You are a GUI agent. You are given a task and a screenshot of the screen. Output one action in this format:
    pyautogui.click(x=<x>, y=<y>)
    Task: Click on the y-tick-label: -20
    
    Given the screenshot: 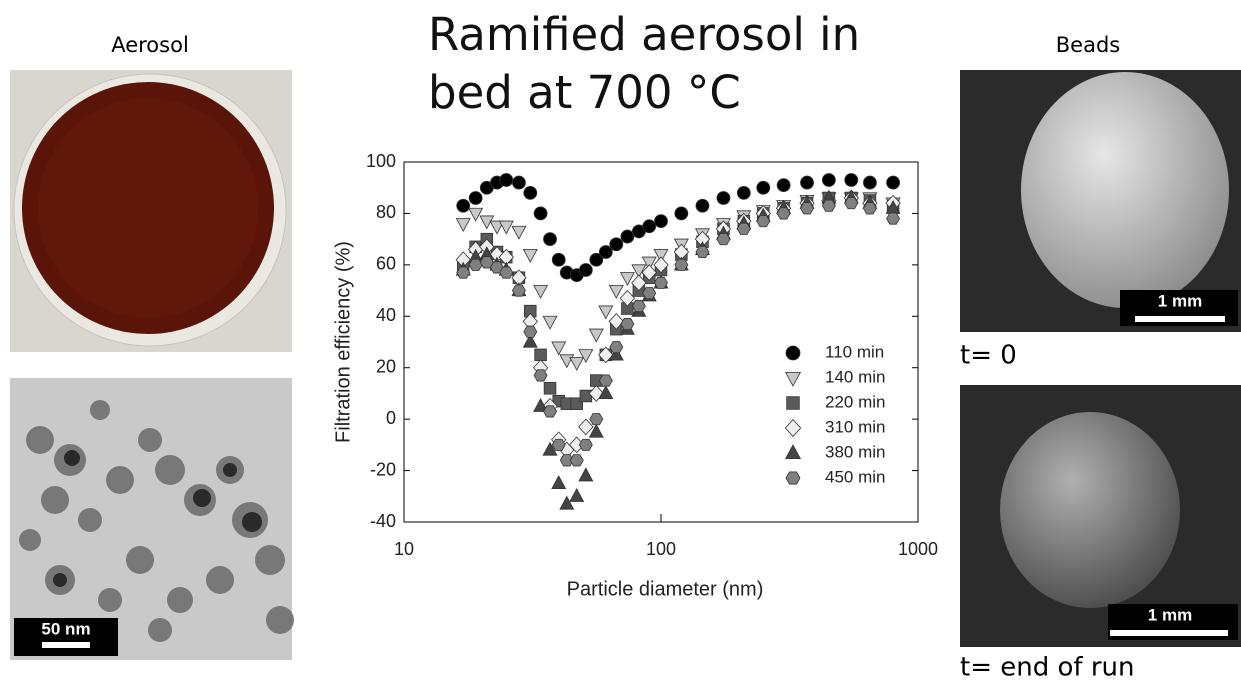 What is the action you would take?
    pyautogui.click(x=383, y=469)
    